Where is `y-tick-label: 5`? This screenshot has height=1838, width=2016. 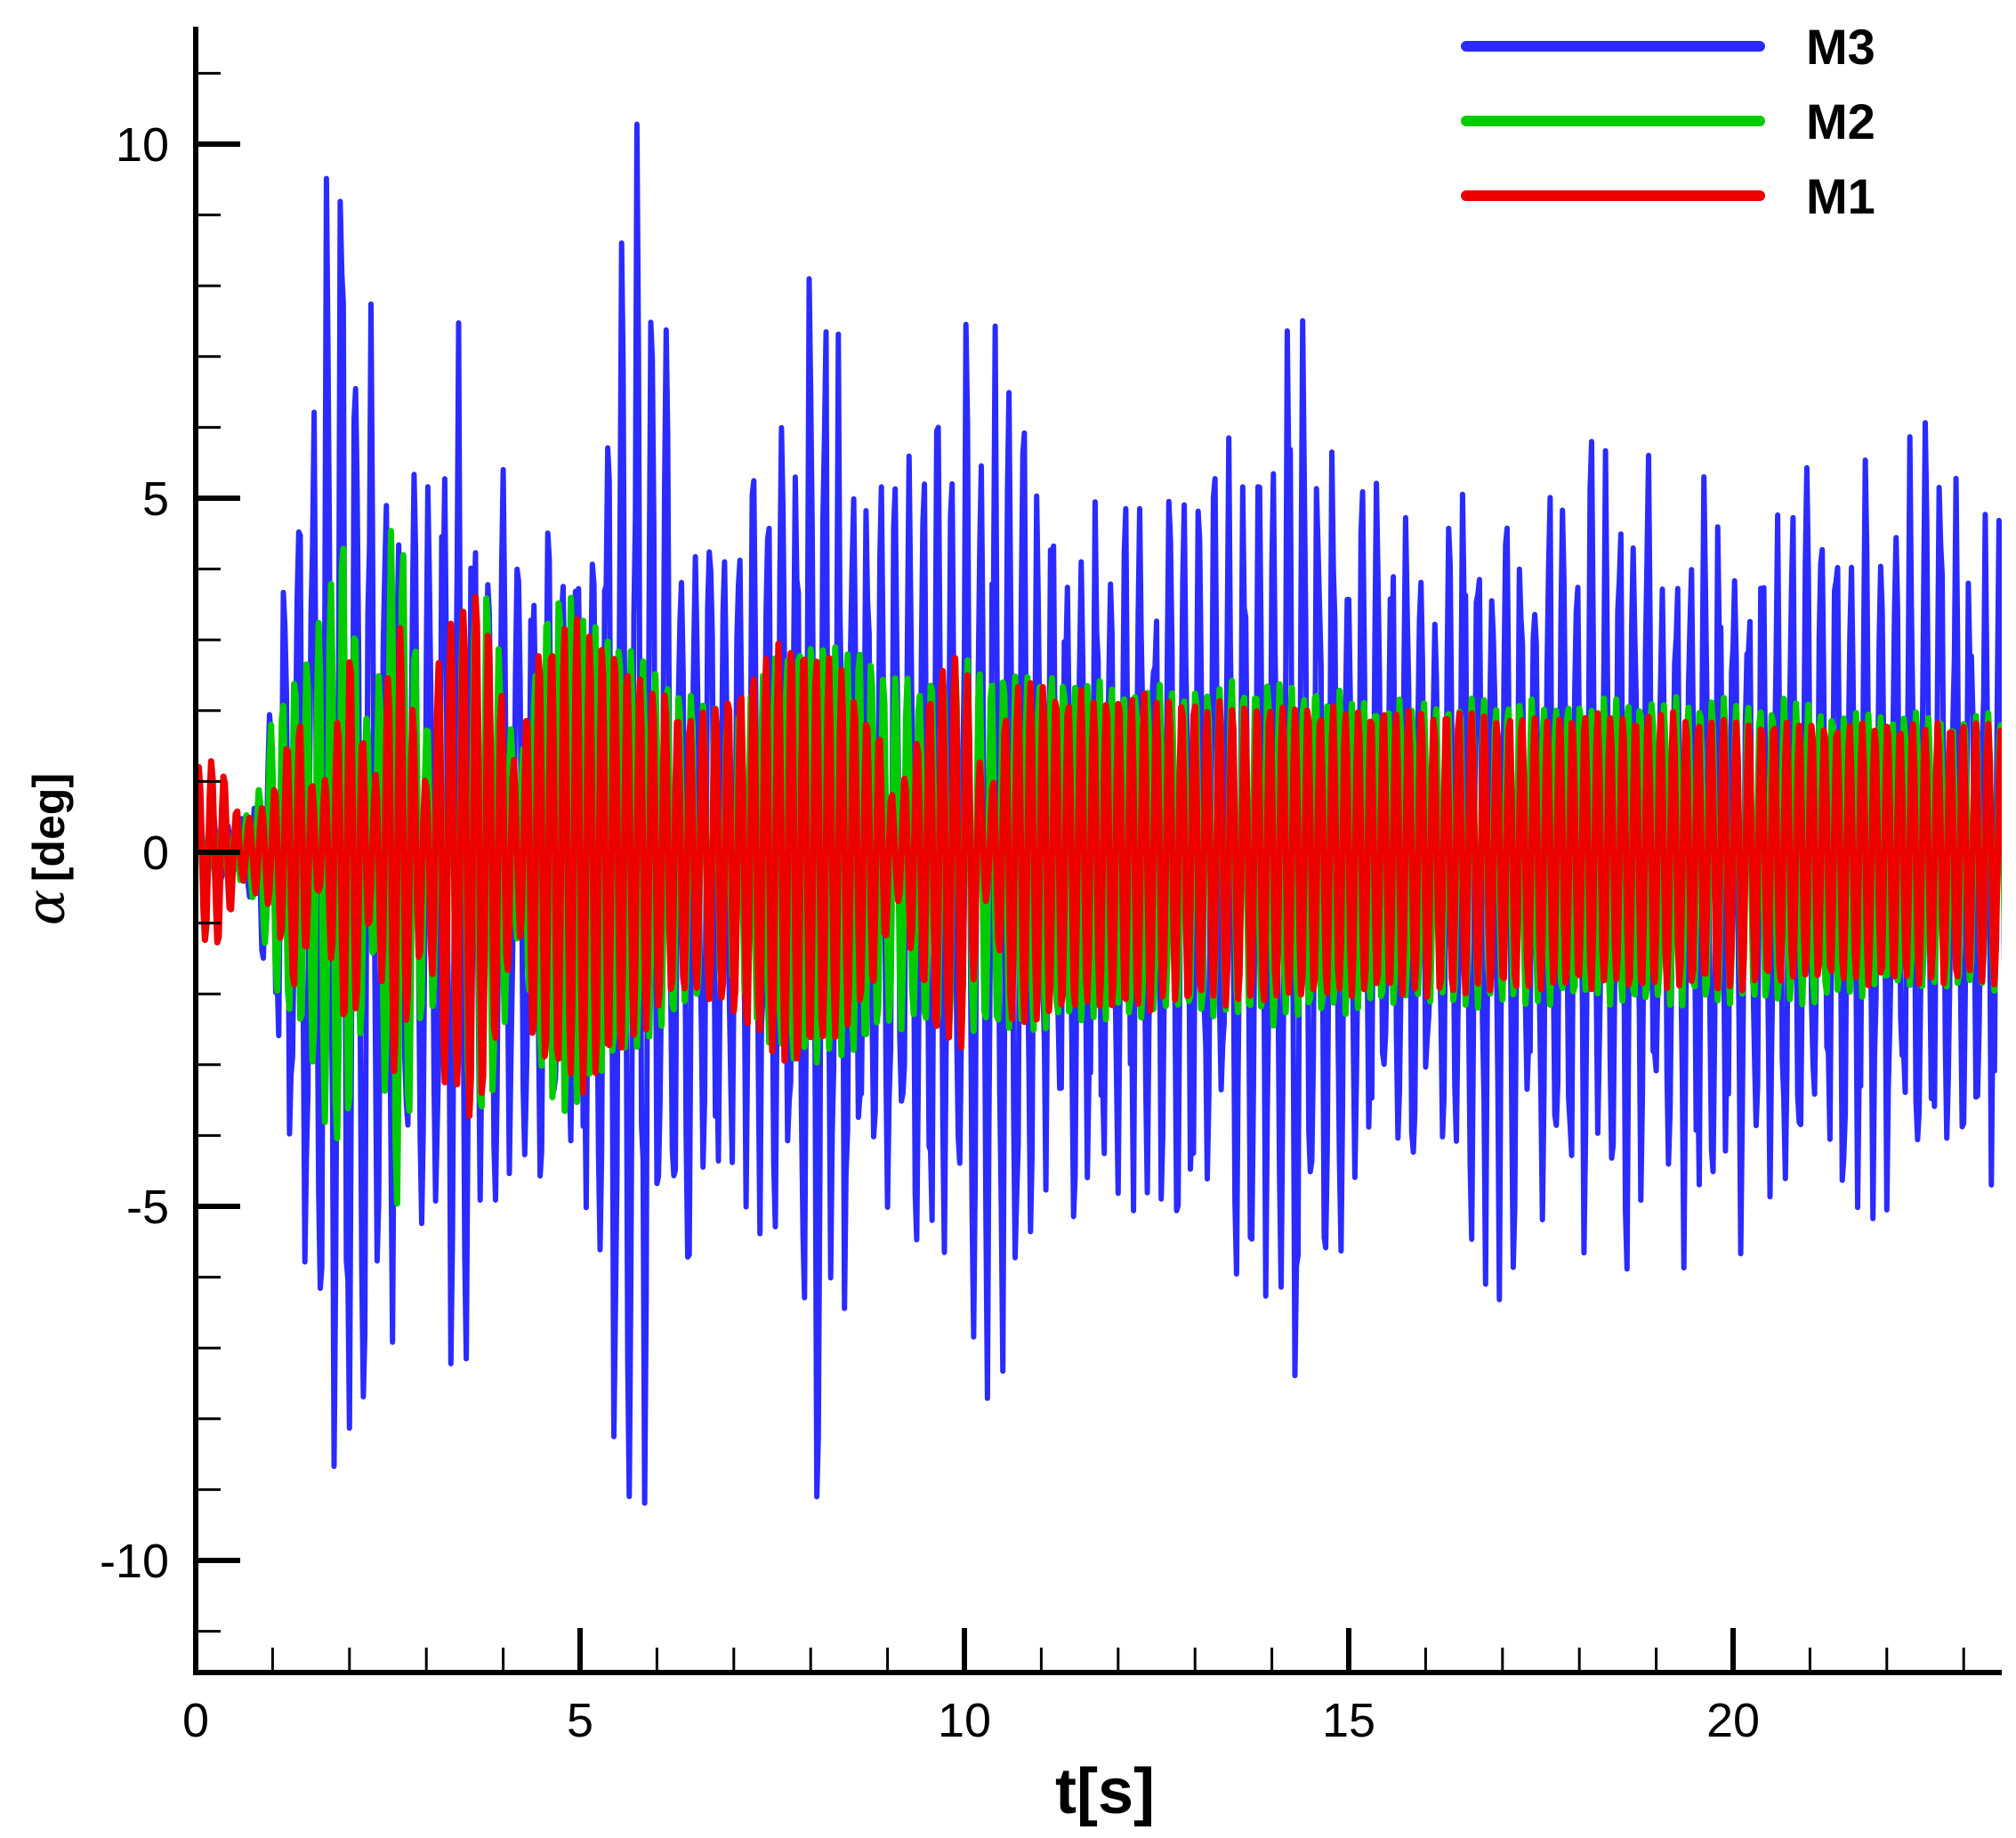 y-tick-label: 5 is located at coordinates (155, 499).